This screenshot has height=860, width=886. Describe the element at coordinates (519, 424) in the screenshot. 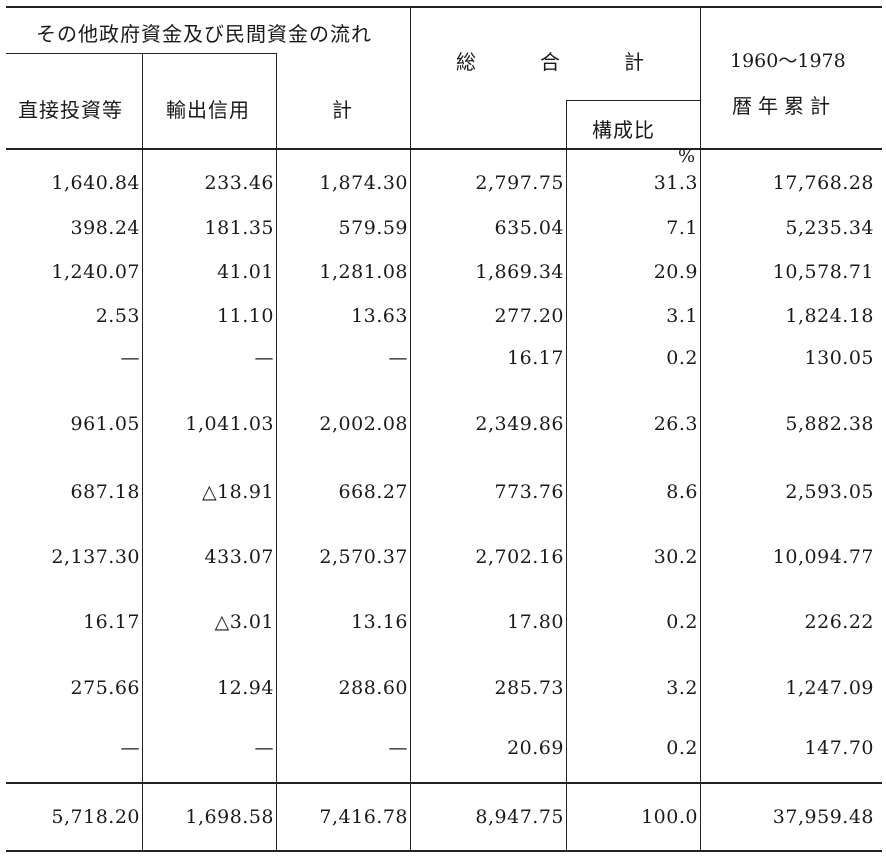

I see `cell-total: 2,349.86` at that location.